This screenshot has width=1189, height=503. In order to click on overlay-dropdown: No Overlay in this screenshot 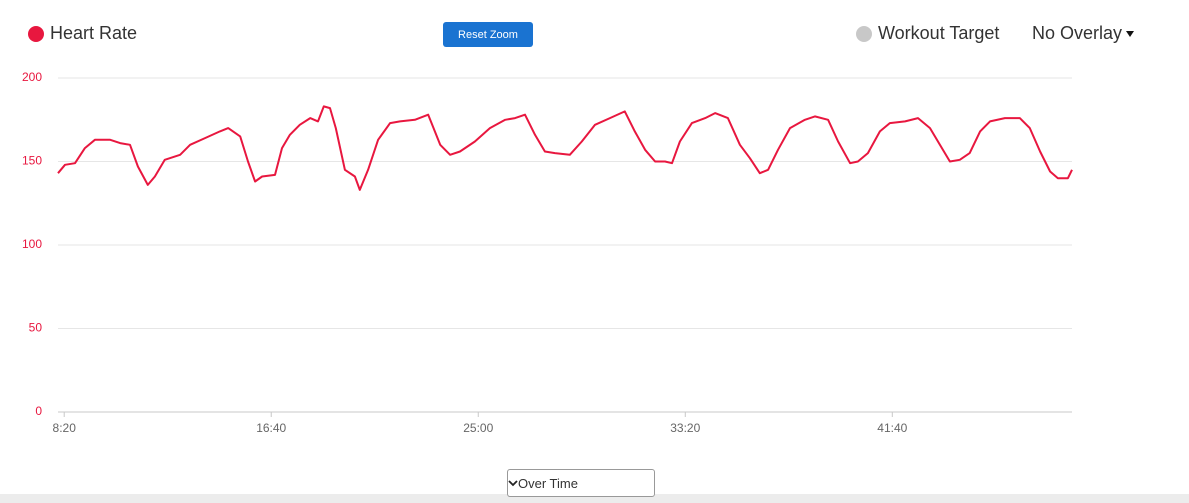, I will do `click(1083, 33)`.